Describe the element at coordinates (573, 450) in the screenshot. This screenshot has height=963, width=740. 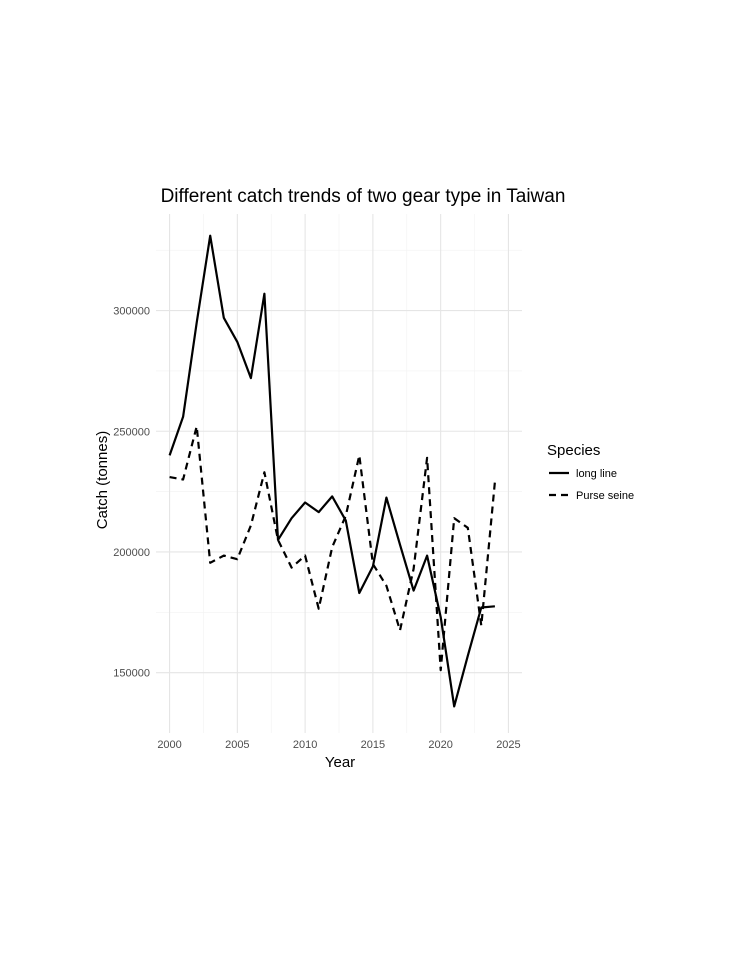
I see `legend-title: Species` at that location.